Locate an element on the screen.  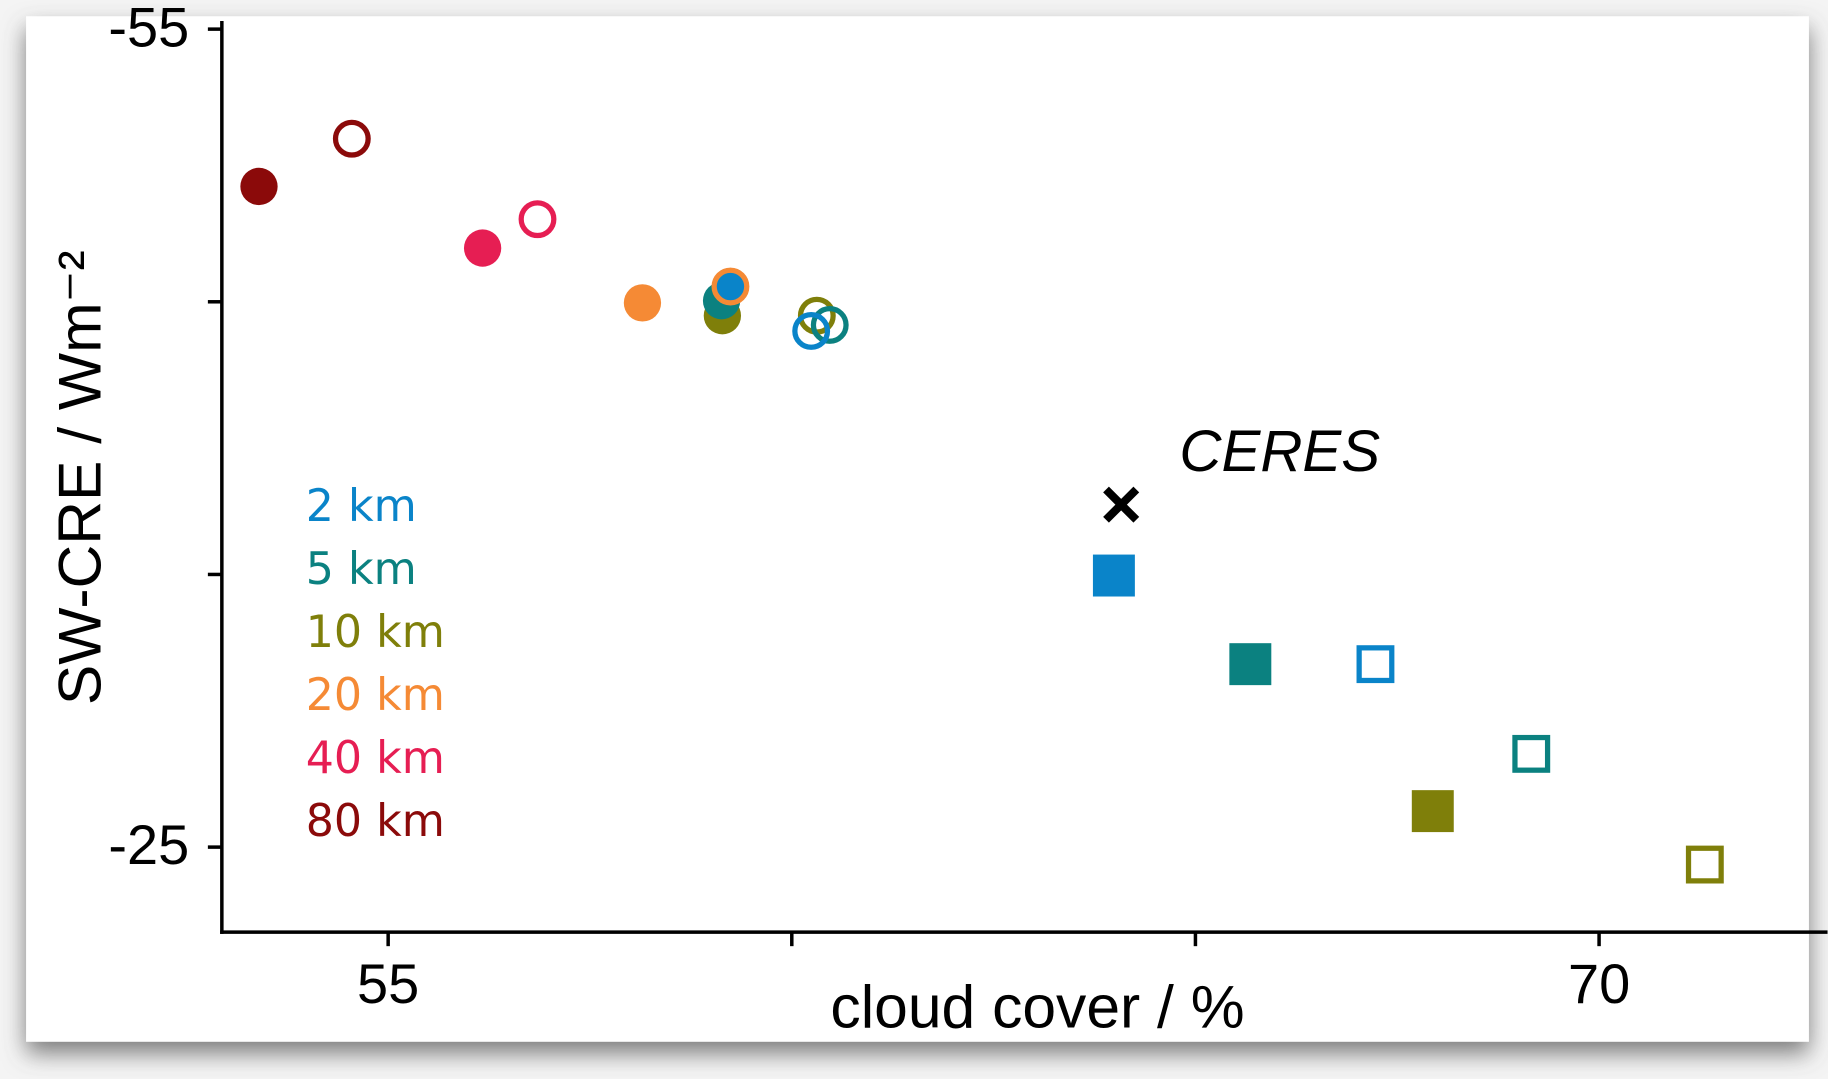
legend-label: 10 km is located at coordinates (375, 632).